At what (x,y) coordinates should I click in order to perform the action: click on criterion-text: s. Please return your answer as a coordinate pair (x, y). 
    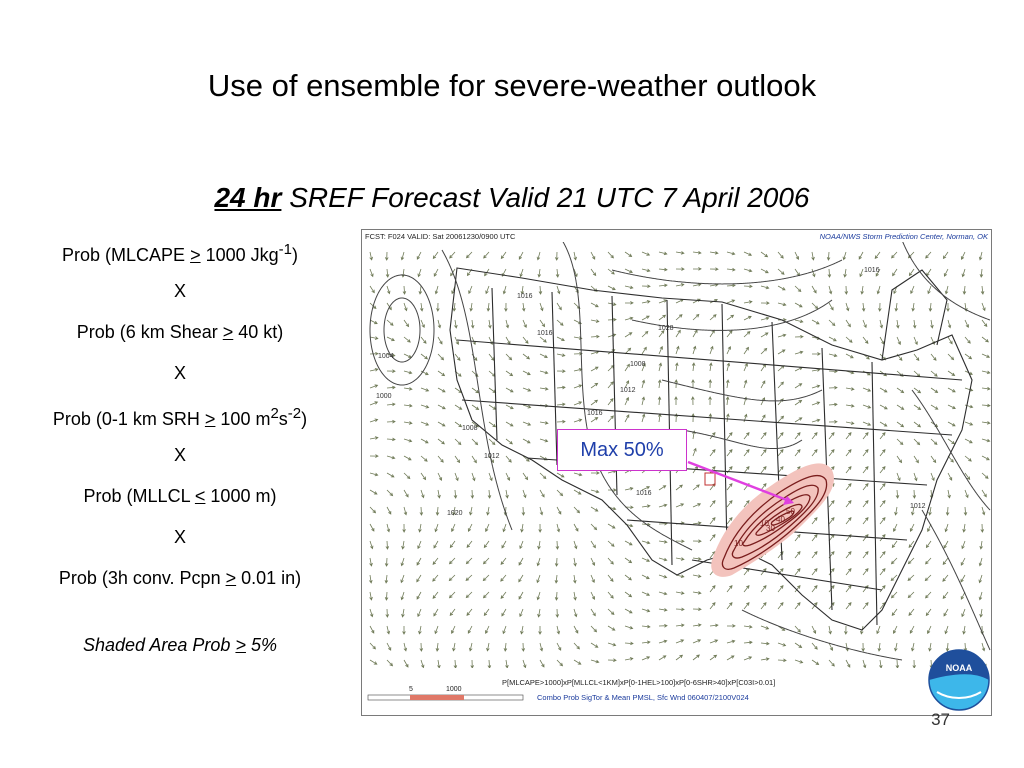
    Looking at the image, I should click on (283, 419).